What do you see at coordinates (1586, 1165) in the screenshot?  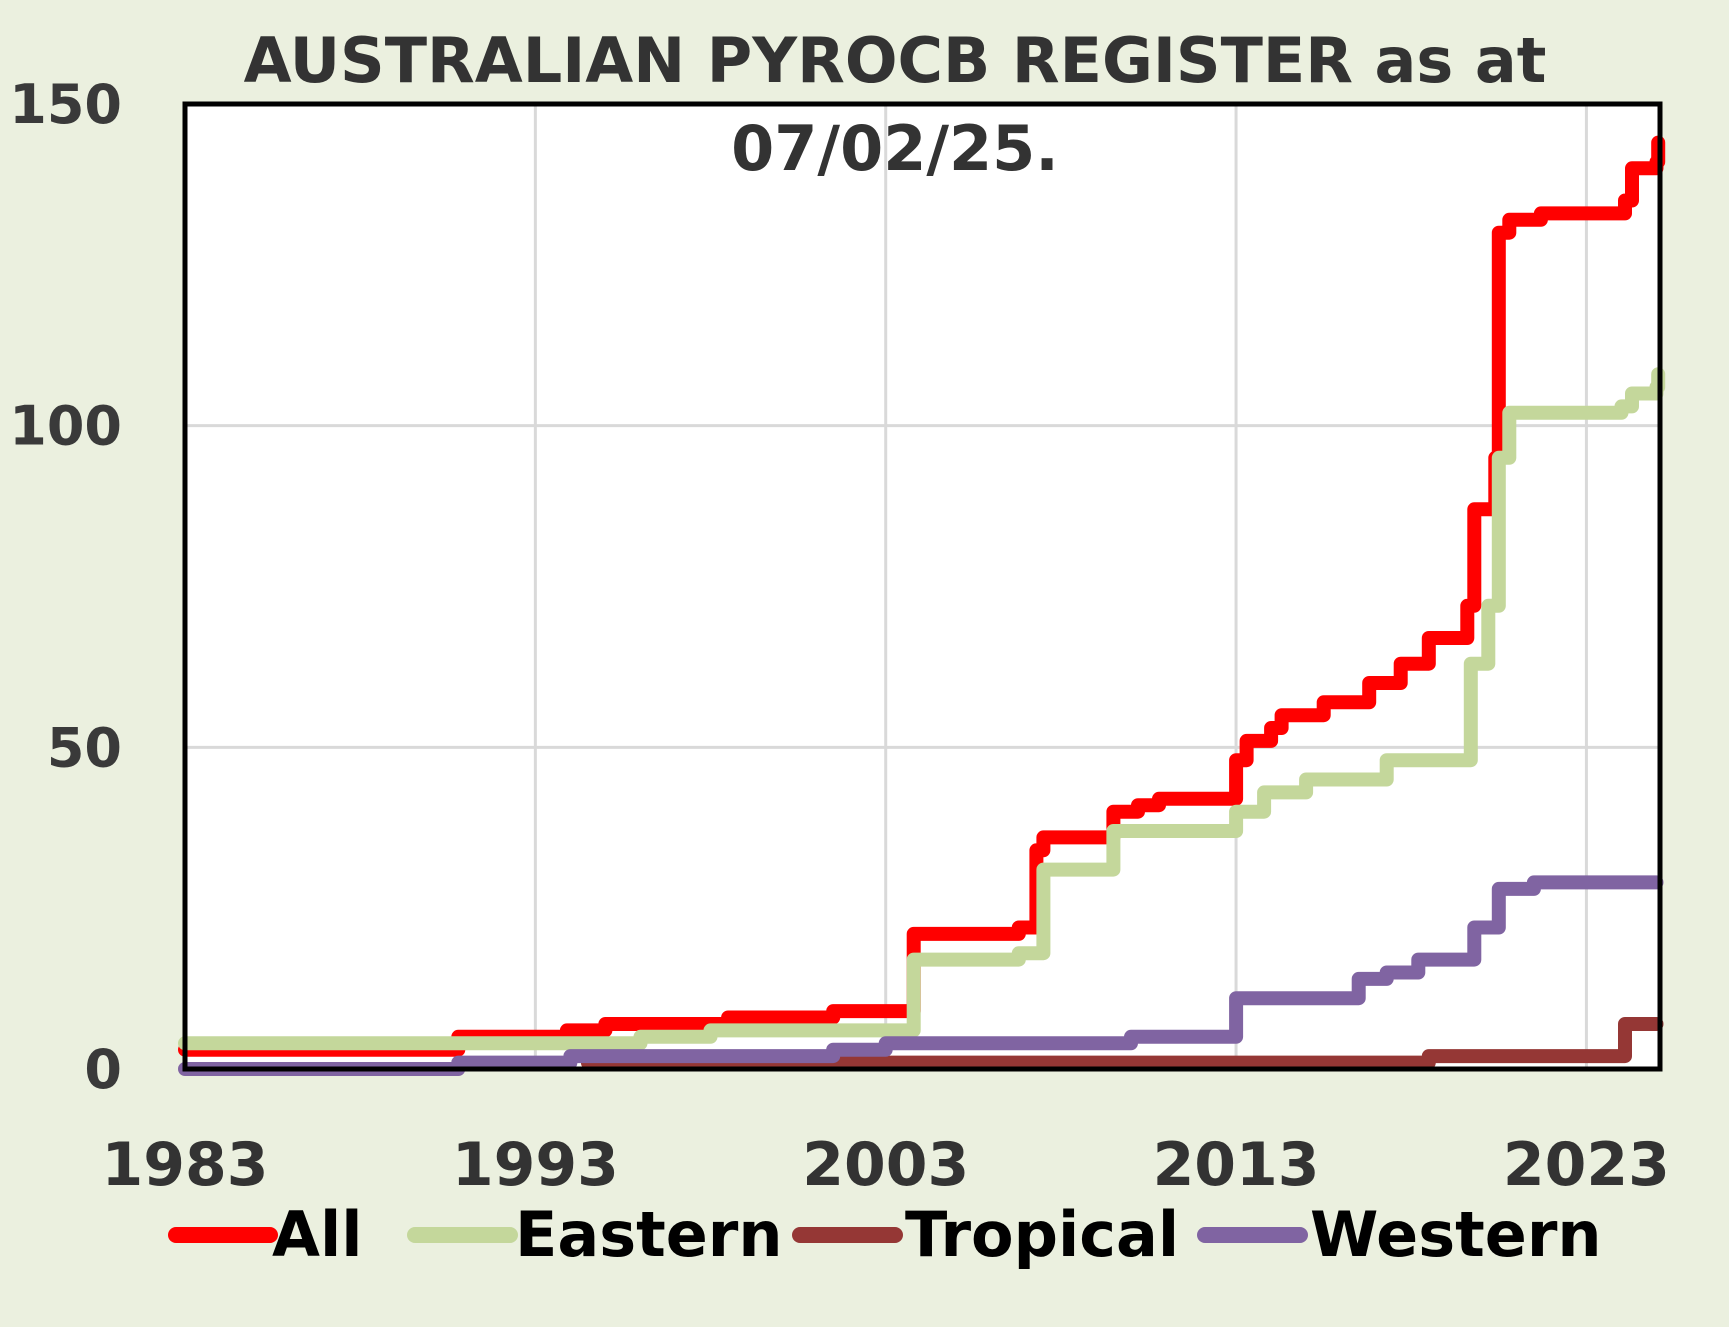 I see `x-tick-label: 2023` at bounding box center [1586, 1165].